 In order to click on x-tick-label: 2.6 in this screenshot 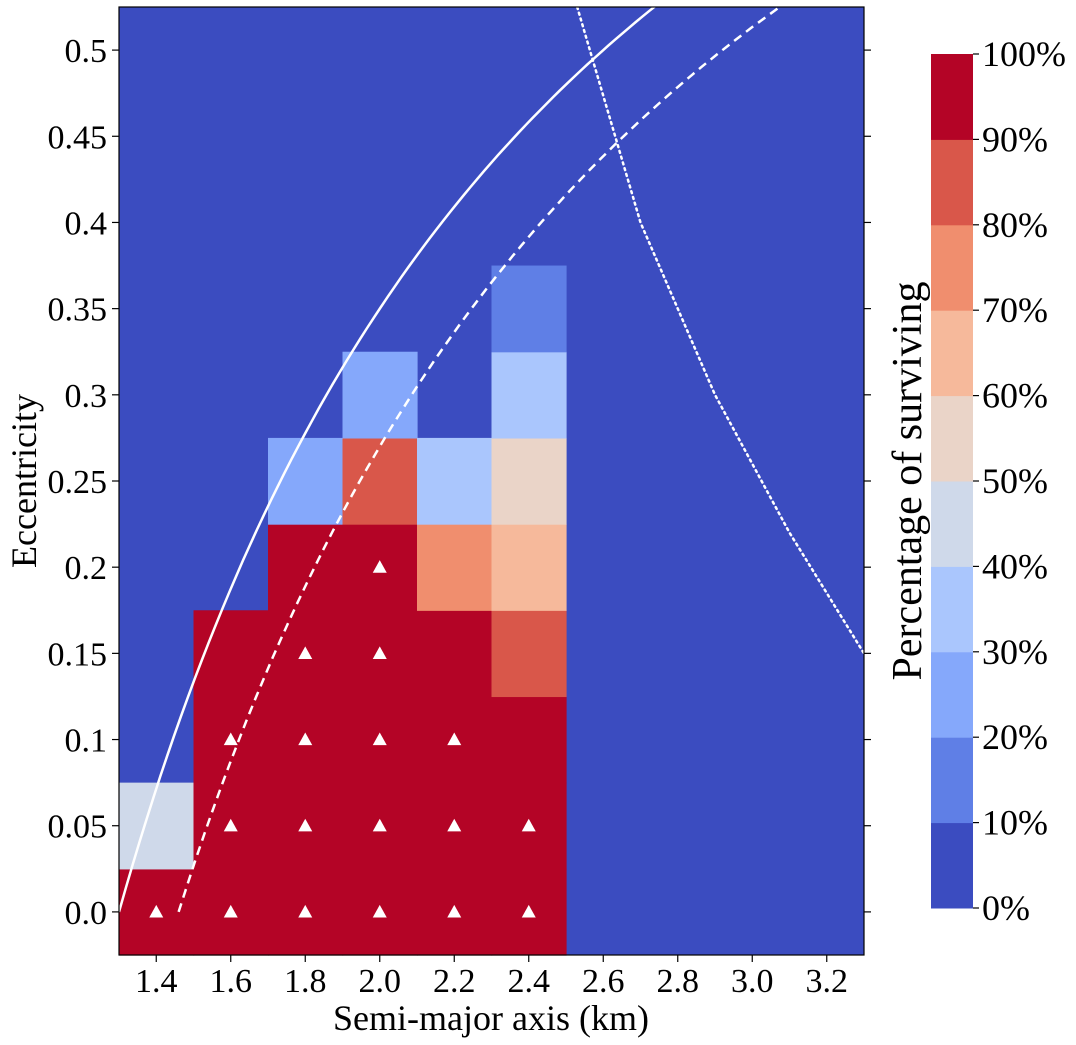, I will do `click(603, 981)`.